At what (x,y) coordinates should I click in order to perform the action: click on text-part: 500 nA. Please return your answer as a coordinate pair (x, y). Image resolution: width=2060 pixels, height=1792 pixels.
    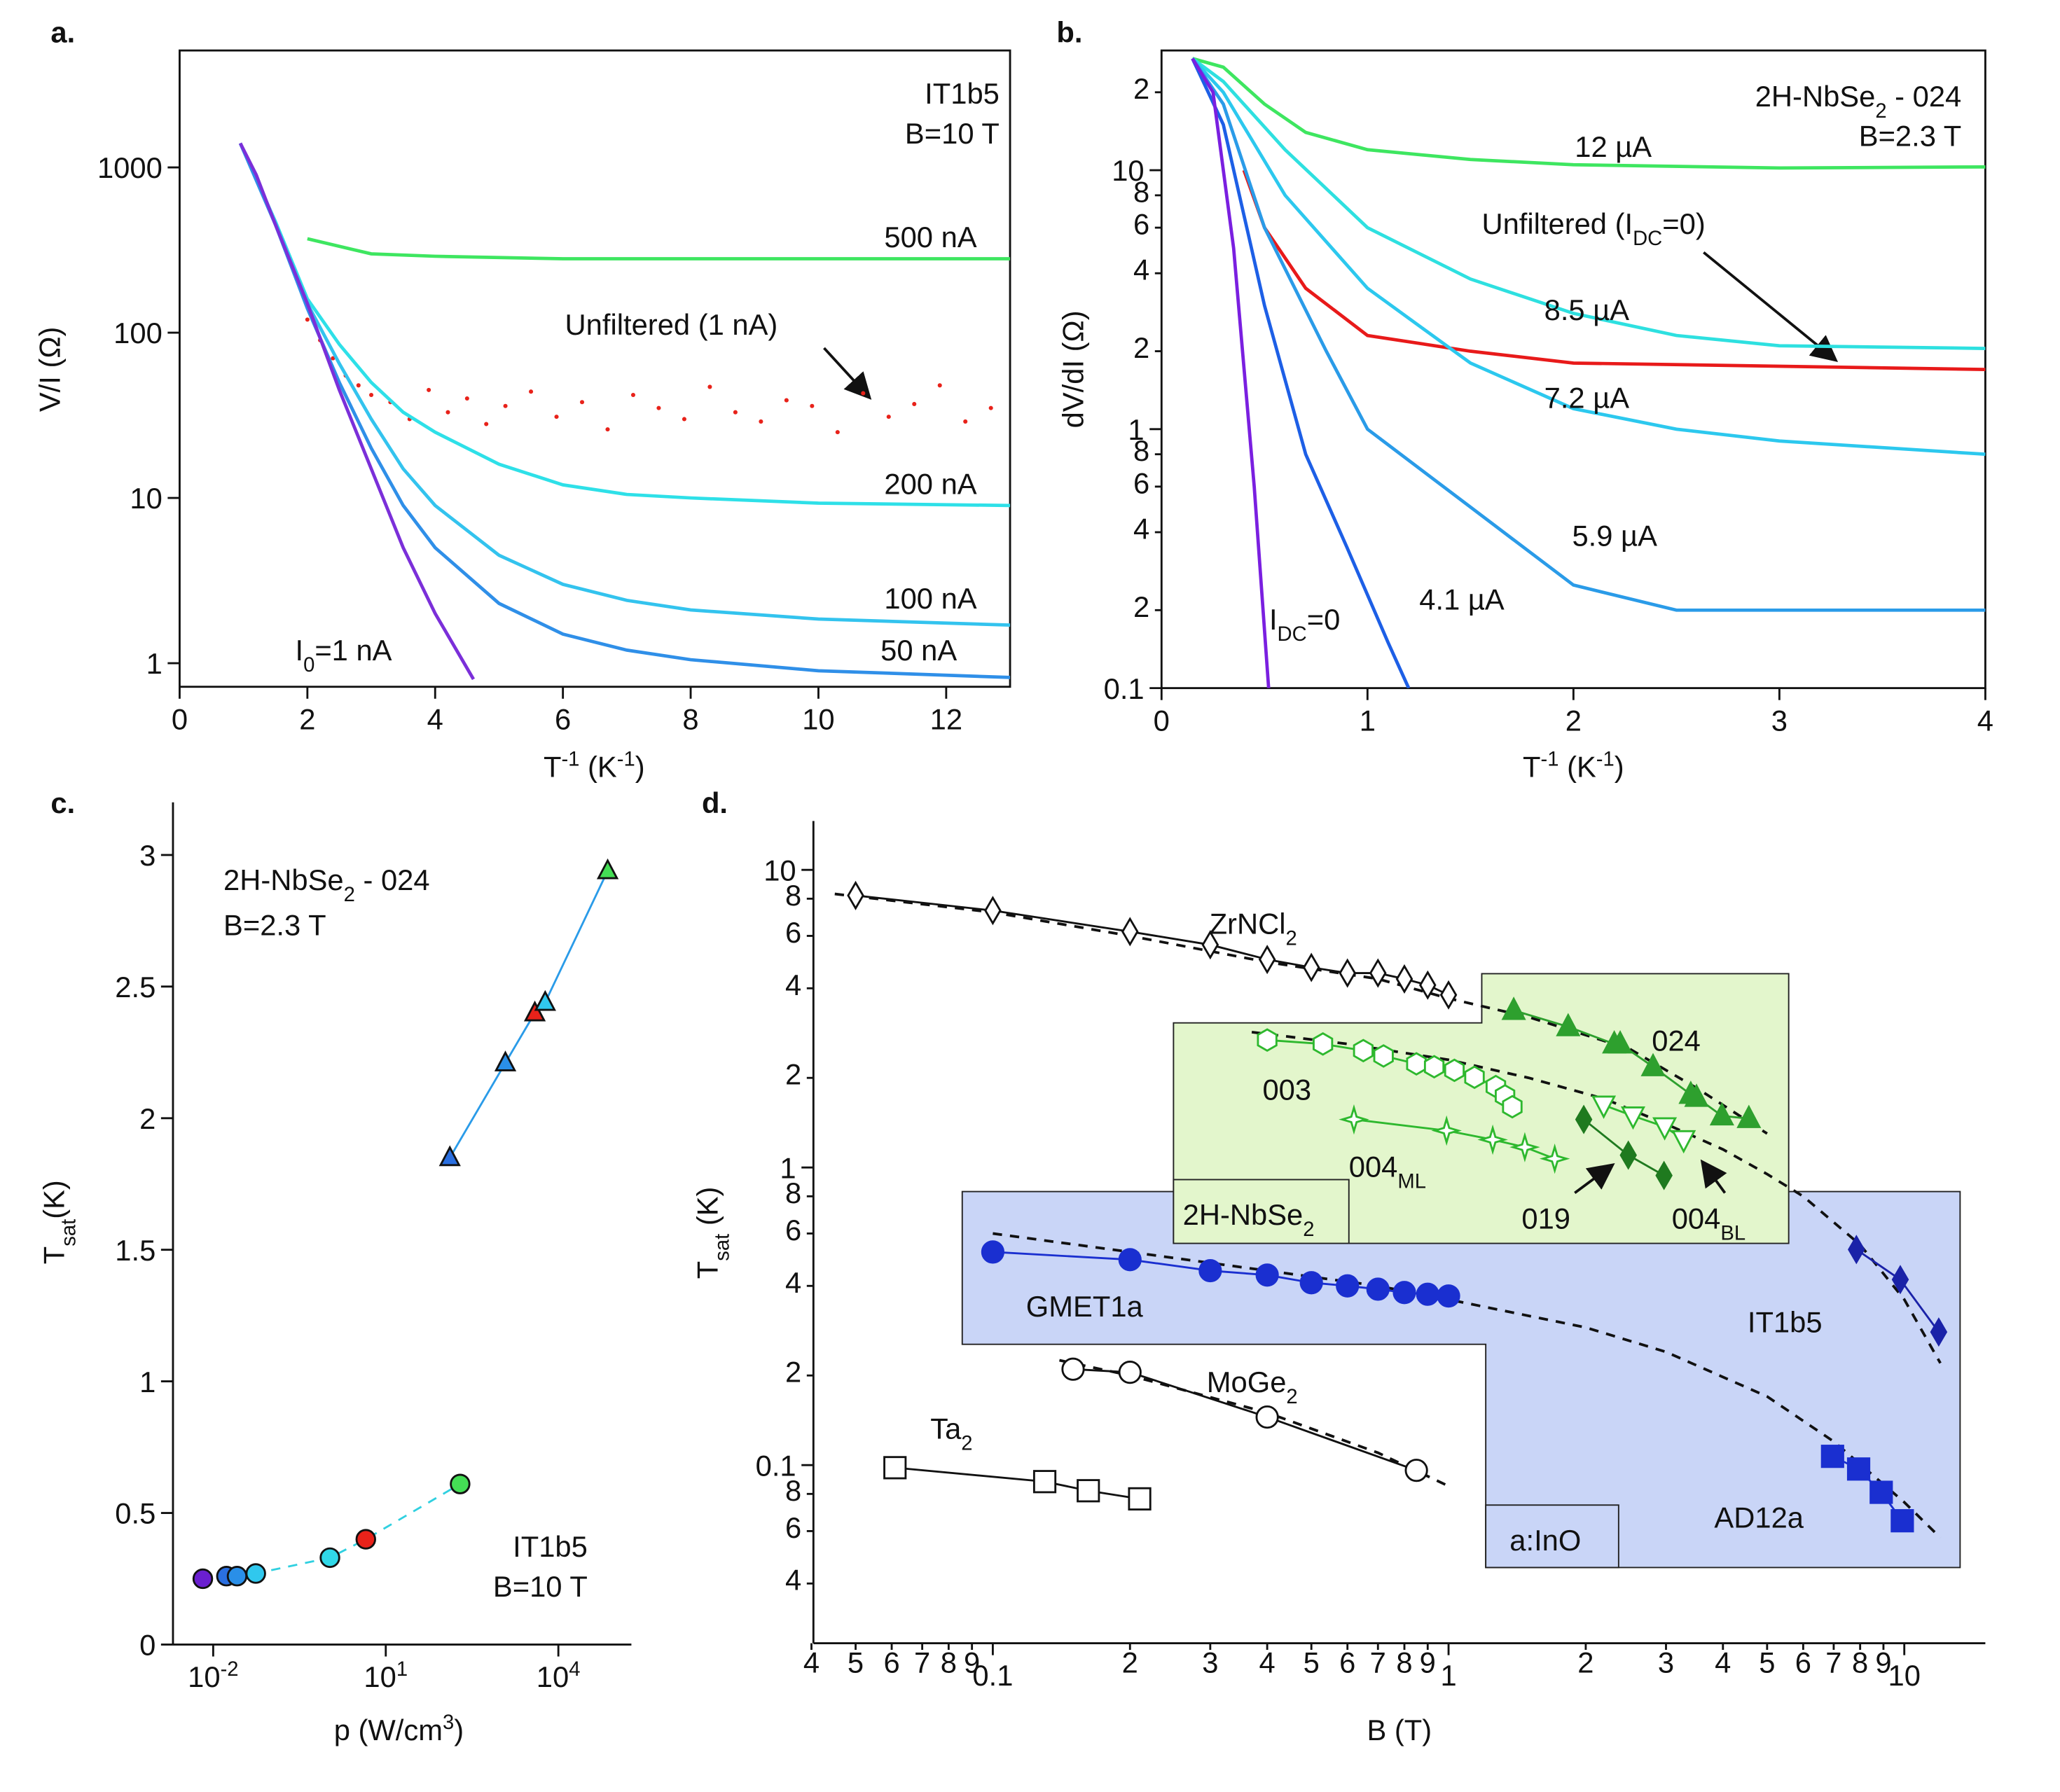
    Looking at the image, I should click on (930, 237).